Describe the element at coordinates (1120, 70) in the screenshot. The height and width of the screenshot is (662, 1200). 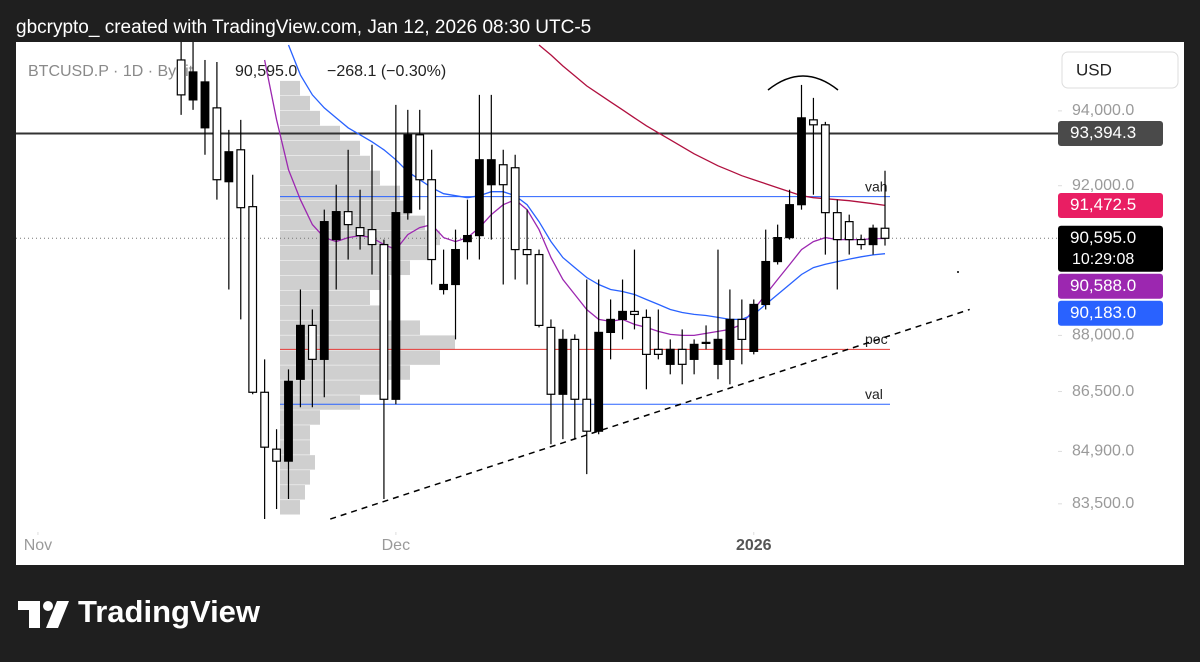
I see `currency-box` at that location.